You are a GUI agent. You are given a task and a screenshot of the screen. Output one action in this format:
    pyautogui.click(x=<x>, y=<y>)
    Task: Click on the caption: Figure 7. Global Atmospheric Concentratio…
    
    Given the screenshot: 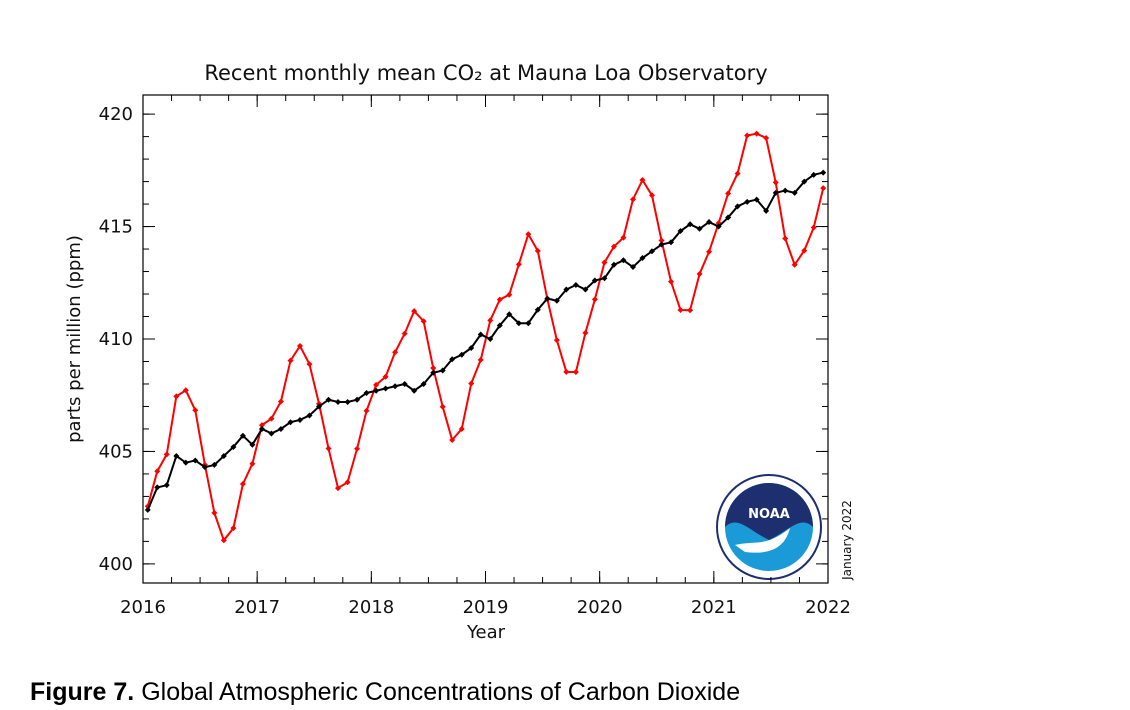 What is the action you would take?
    pyautogui.click(x=385, y=692)
    